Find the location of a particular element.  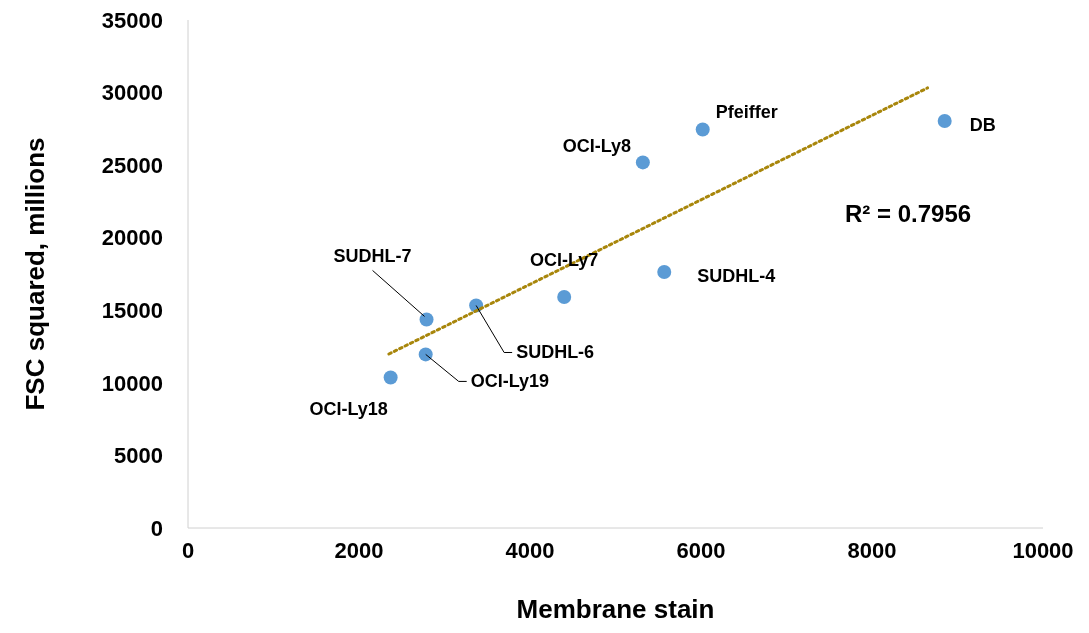

y-tick-label: 35000 is located at coordinates (132, 20).